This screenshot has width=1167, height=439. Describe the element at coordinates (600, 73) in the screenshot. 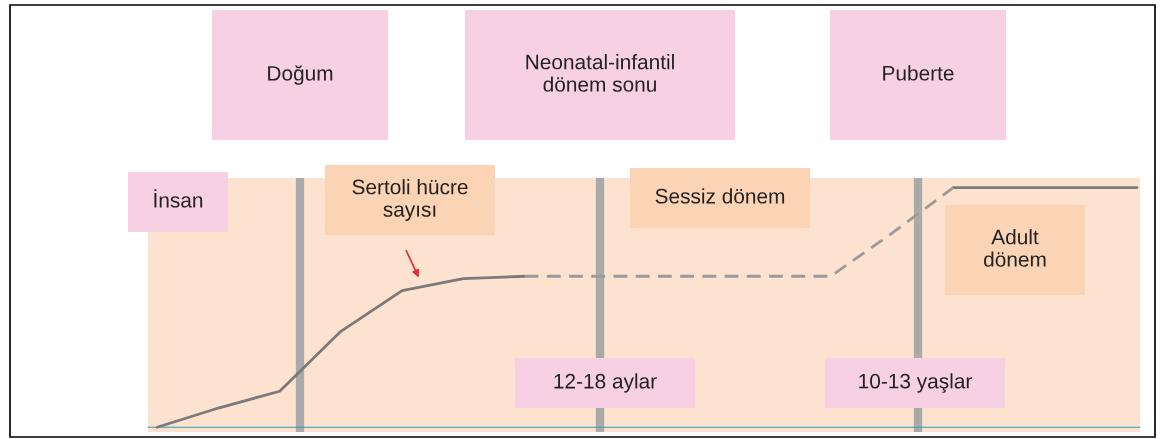

I see `text: Neonatal-infantil dönem sonu` at that location.